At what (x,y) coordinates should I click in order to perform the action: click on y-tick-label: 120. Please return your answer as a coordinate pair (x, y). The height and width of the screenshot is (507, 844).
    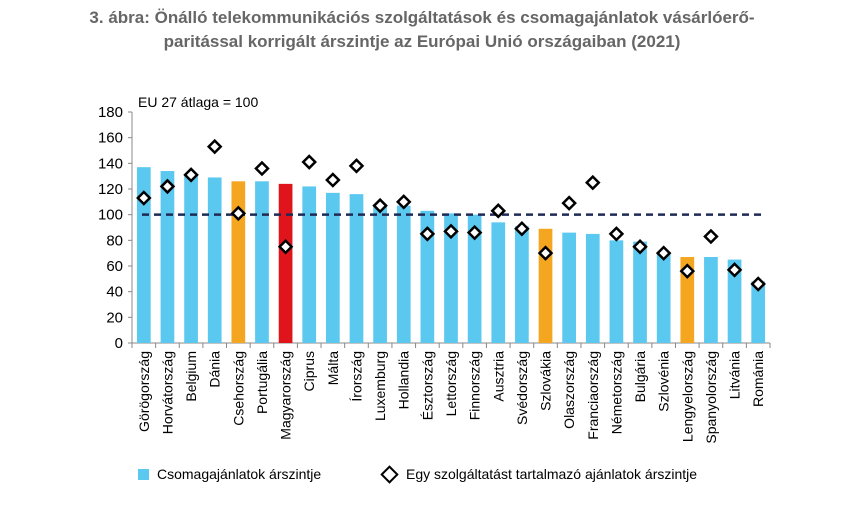
    Looking at the image, I should click on (110, 189).